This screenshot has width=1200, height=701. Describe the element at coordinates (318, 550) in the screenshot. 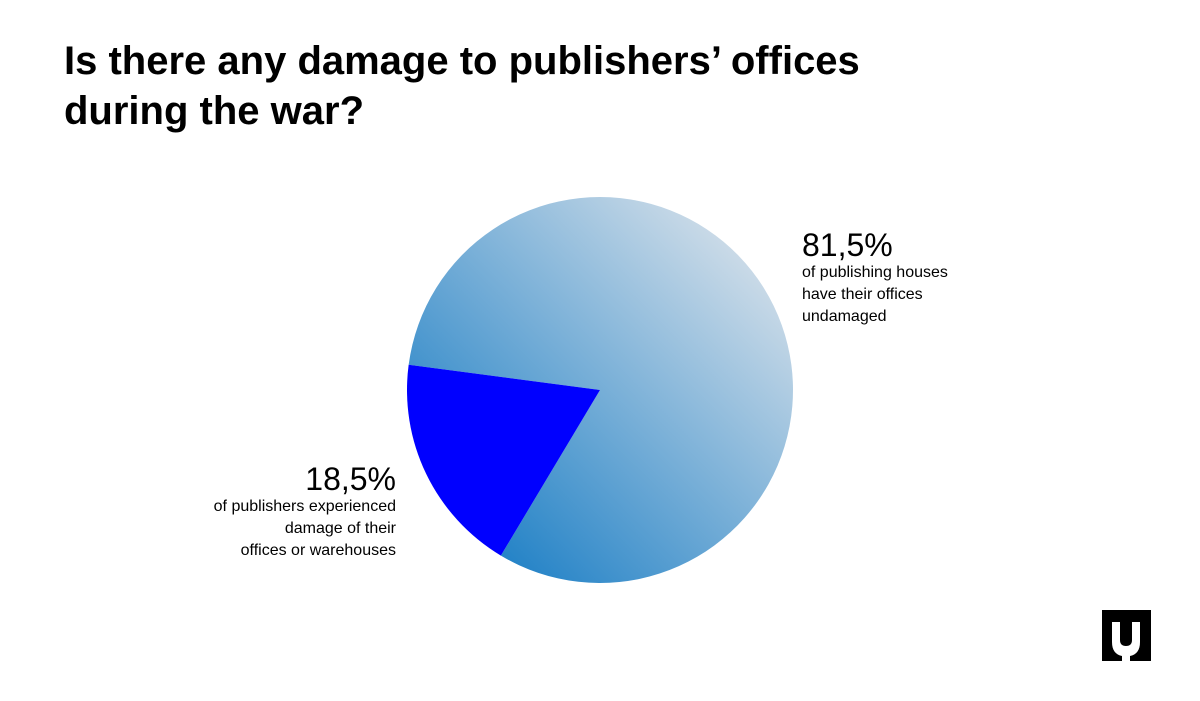

I see `slice-description: offices or warehouses` at that location.